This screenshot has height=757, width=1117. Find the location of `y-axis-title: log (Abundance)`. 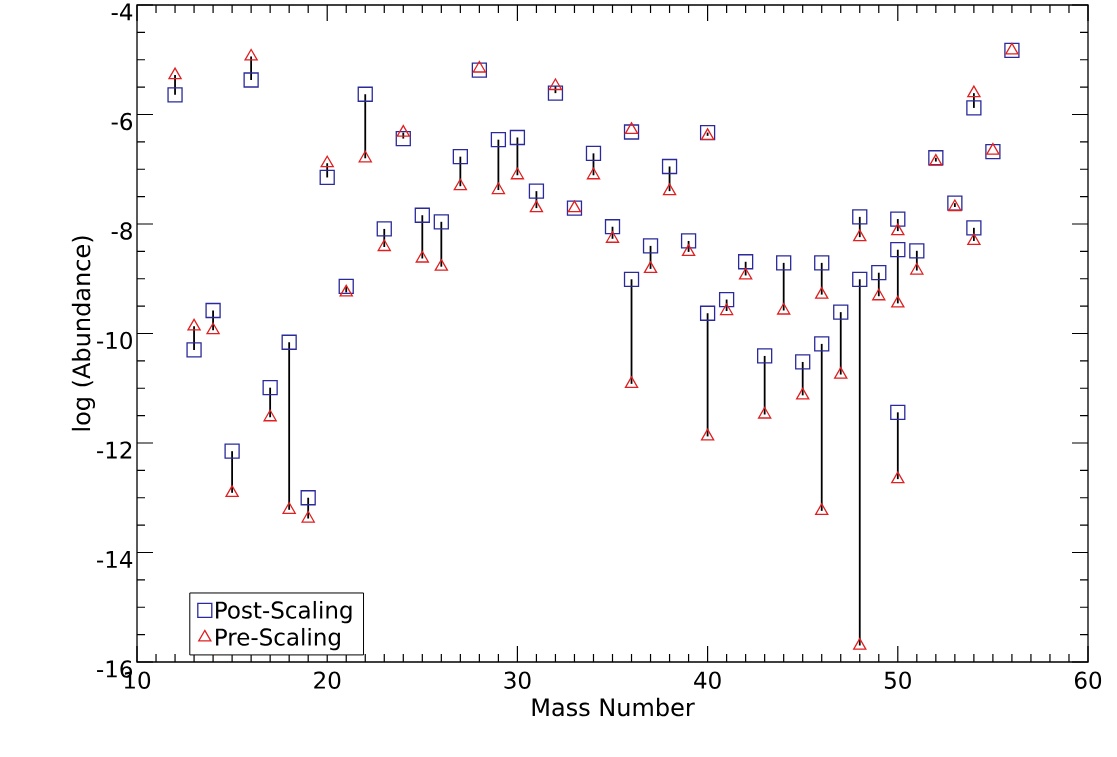

y-axis-title: log (Abundance) is located at coordinates (83, 333).